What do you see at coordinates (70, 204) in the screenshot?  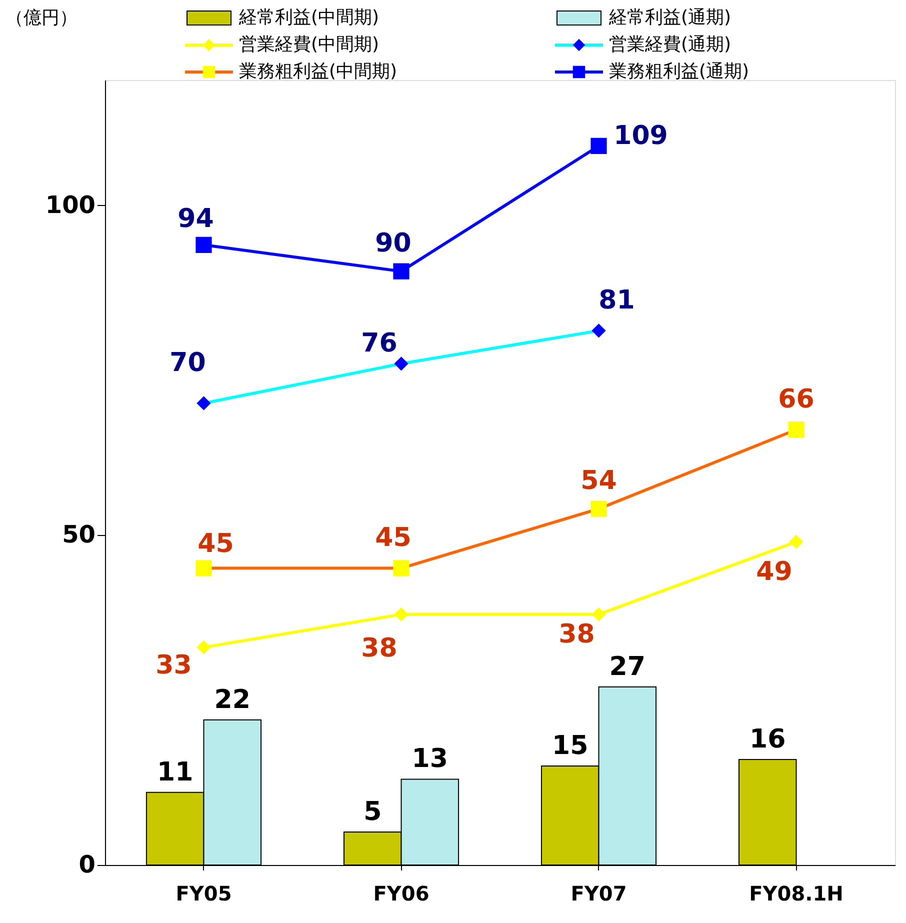 I see `y-tick-label: 100` at bounding box center [70, 204].